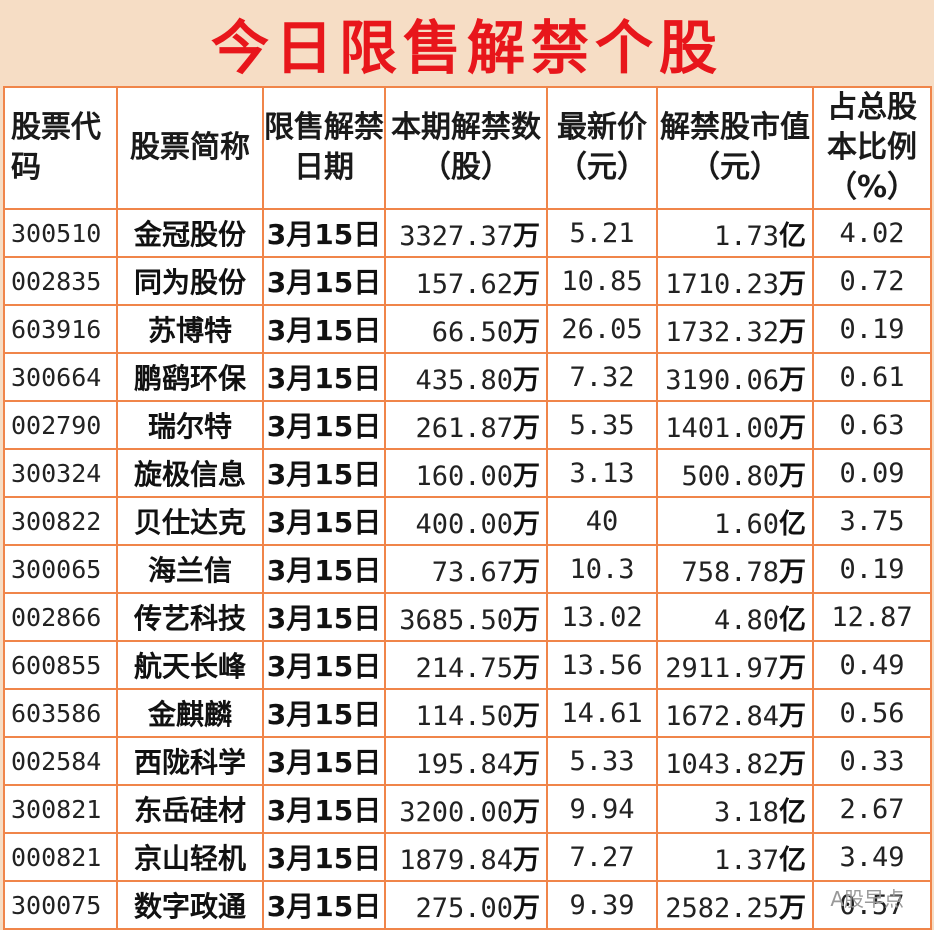  I want to click on cell-price: 5.21, so click(602, 233).